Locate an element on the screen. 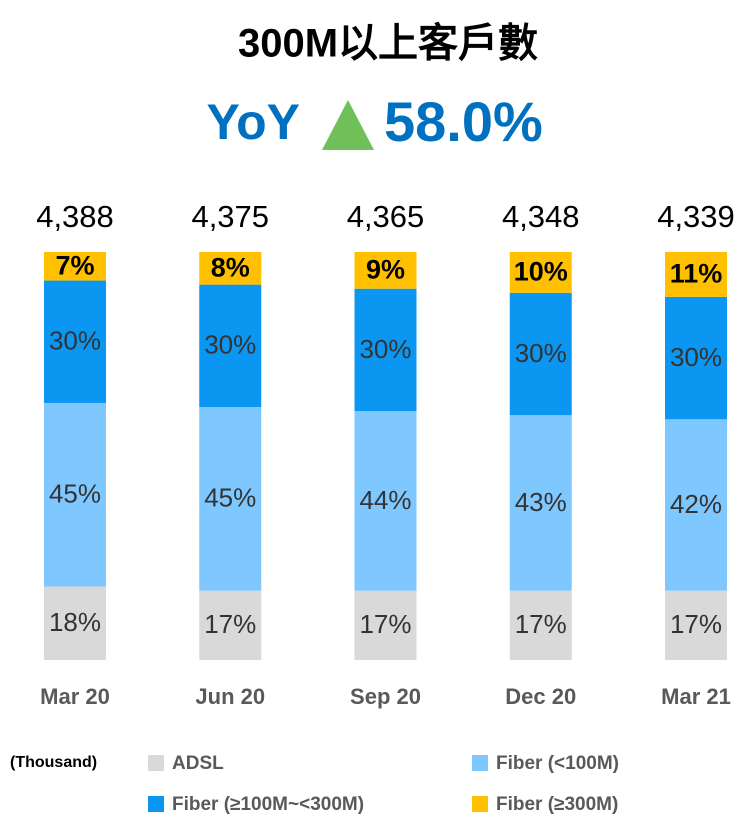 This screenshot has height=824, width=752. subtitle: YoY is located at coordinates (253, 122).